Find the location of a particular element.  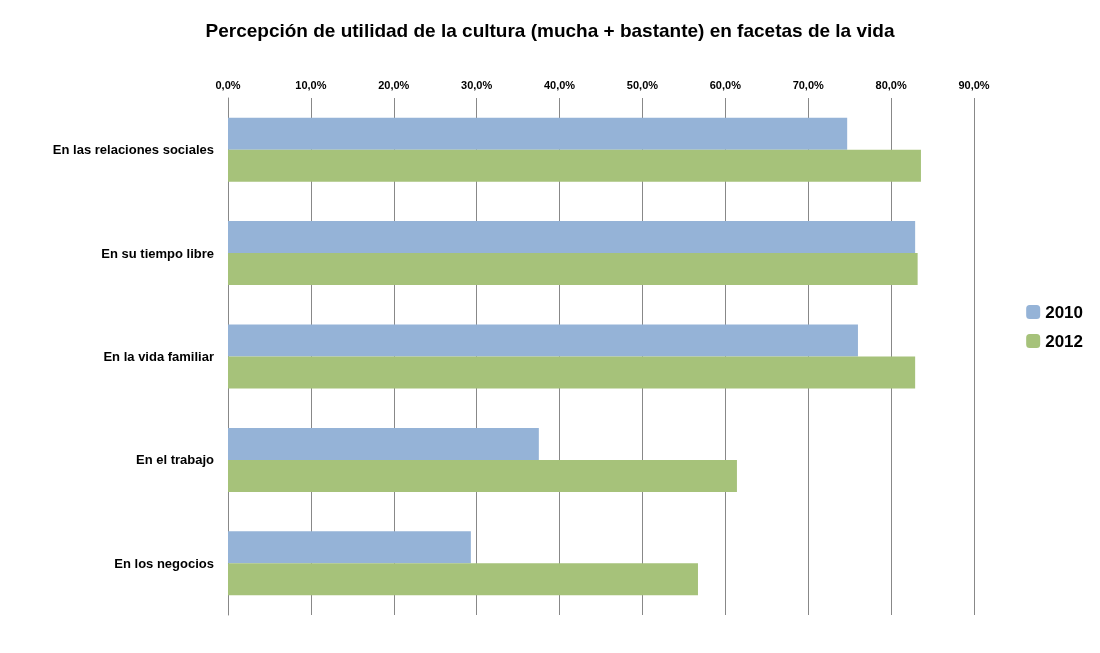

x-tick-label: 50,0% is located at coordinates (642, 84).